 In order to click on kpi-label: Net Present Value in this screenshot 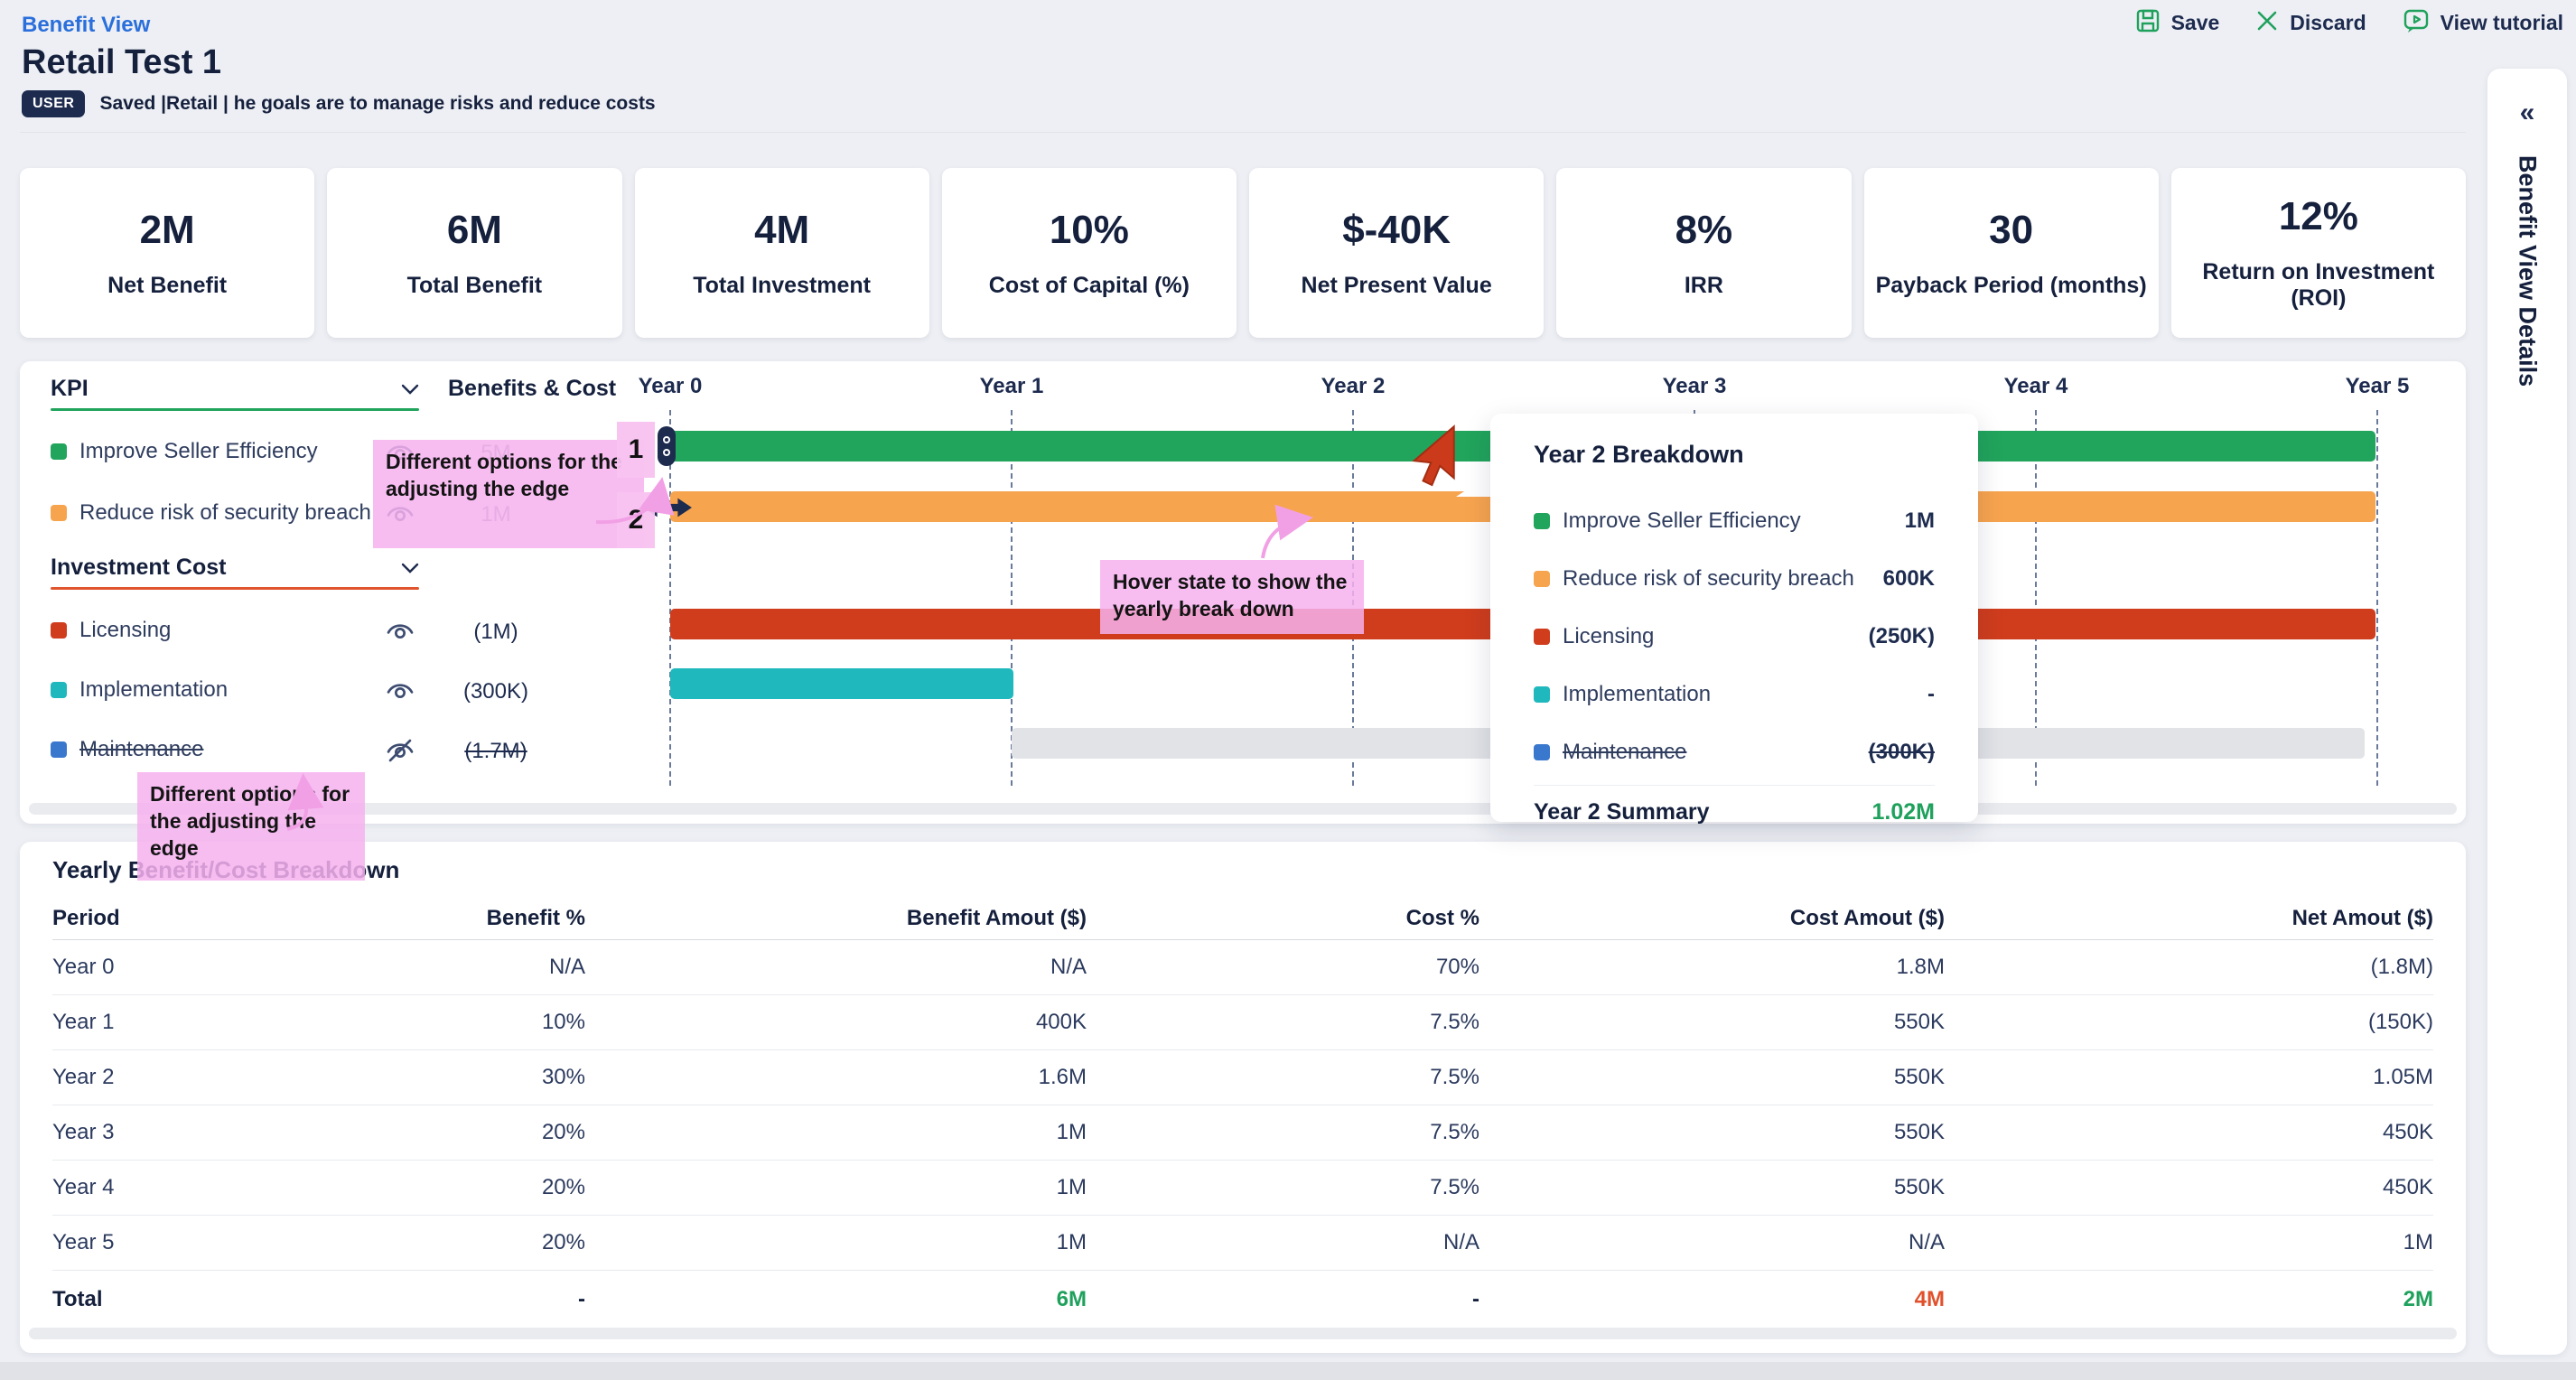, I will do `click(1396, 285)`.